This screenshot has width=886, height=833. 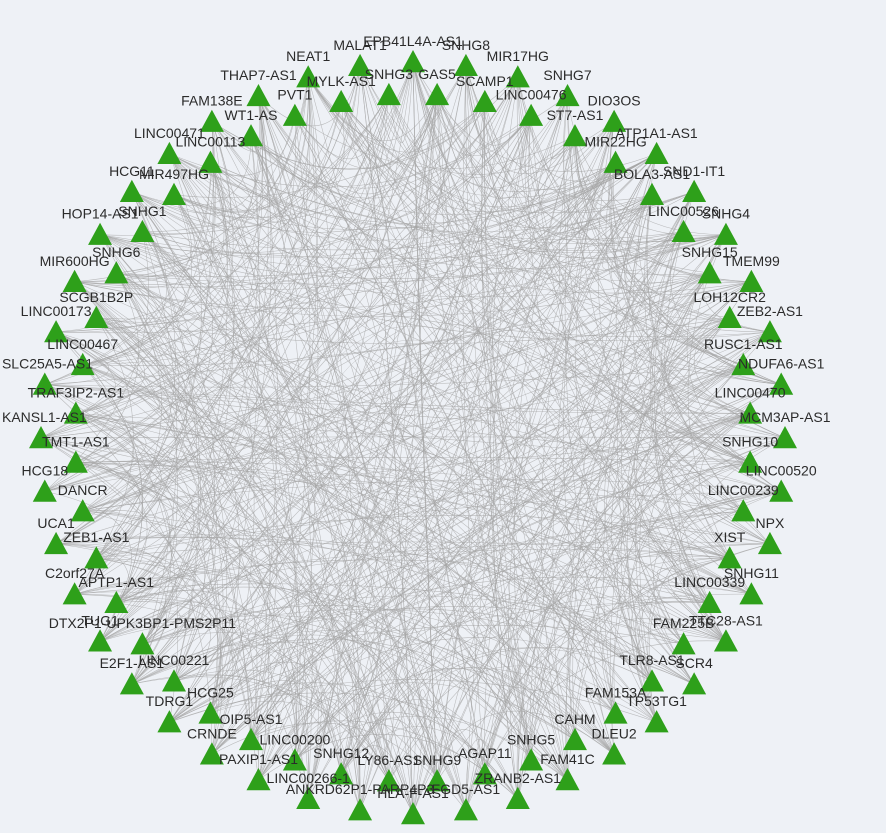 What do you see at coordinates (466, 45) in the screenshot?
I see `node-label: SNHG8` at bounding box center [466, 45].